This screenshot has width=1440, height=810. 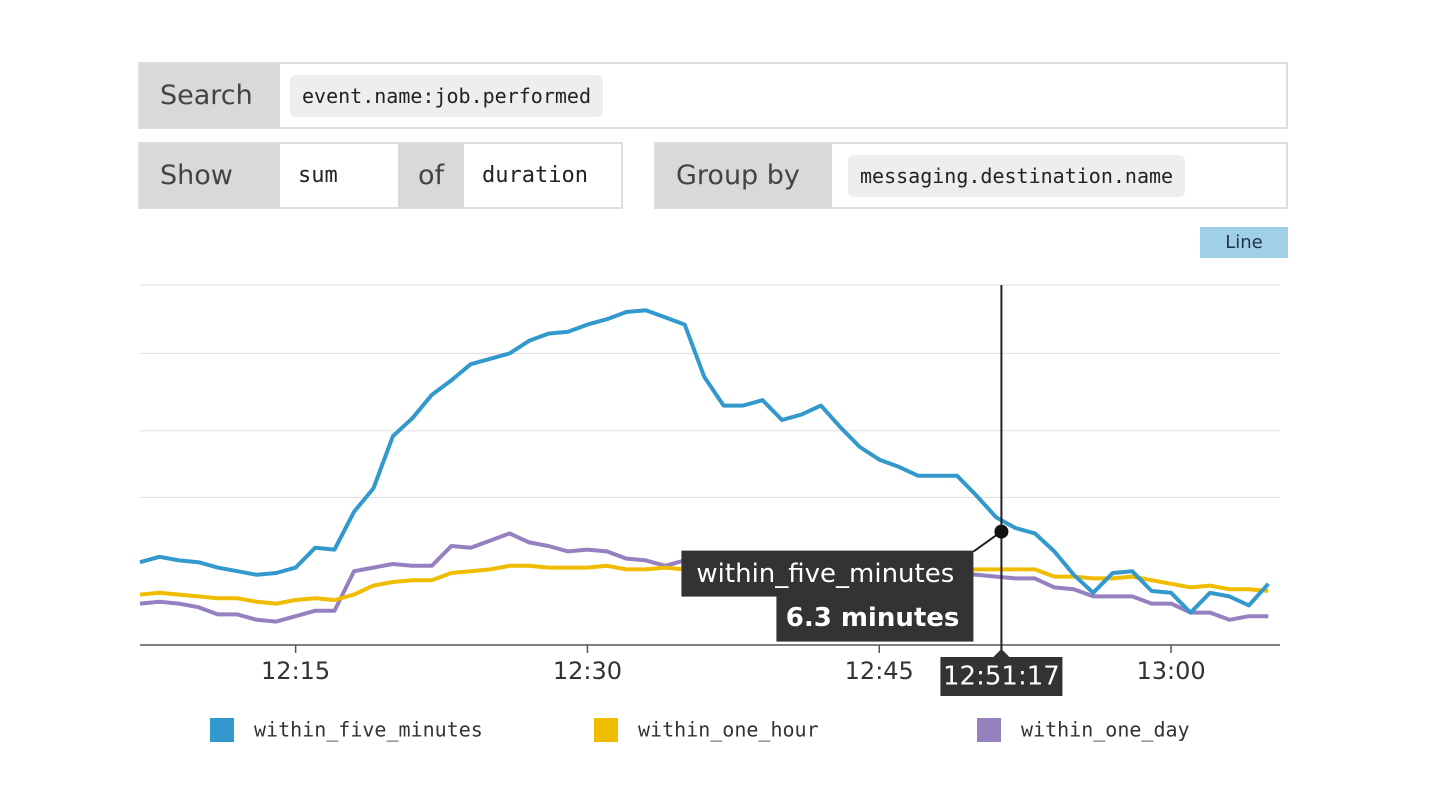 I want to click on x-tick-label: 12:45, so click(x=879, y=671).